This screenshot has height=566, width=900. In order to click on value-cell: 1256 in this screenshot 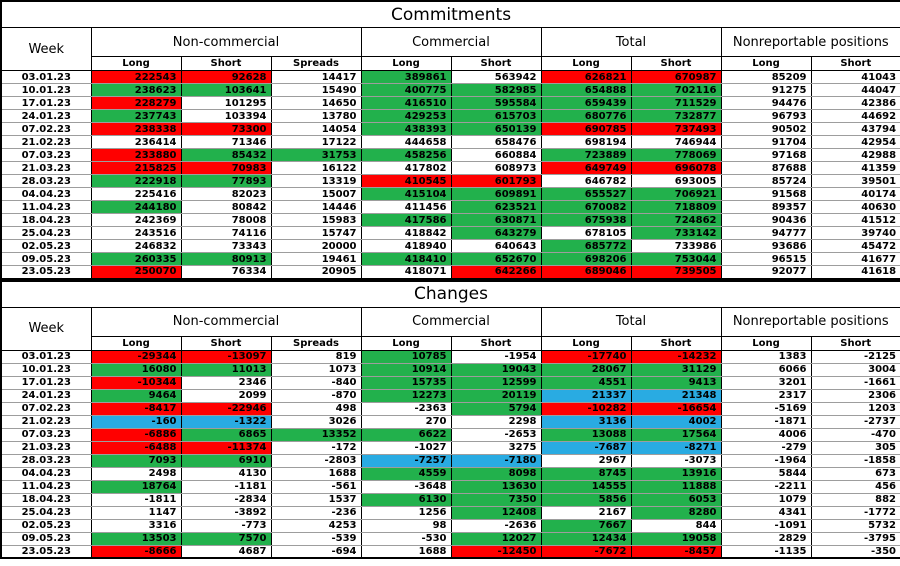, I will do `click(406, 512)`.